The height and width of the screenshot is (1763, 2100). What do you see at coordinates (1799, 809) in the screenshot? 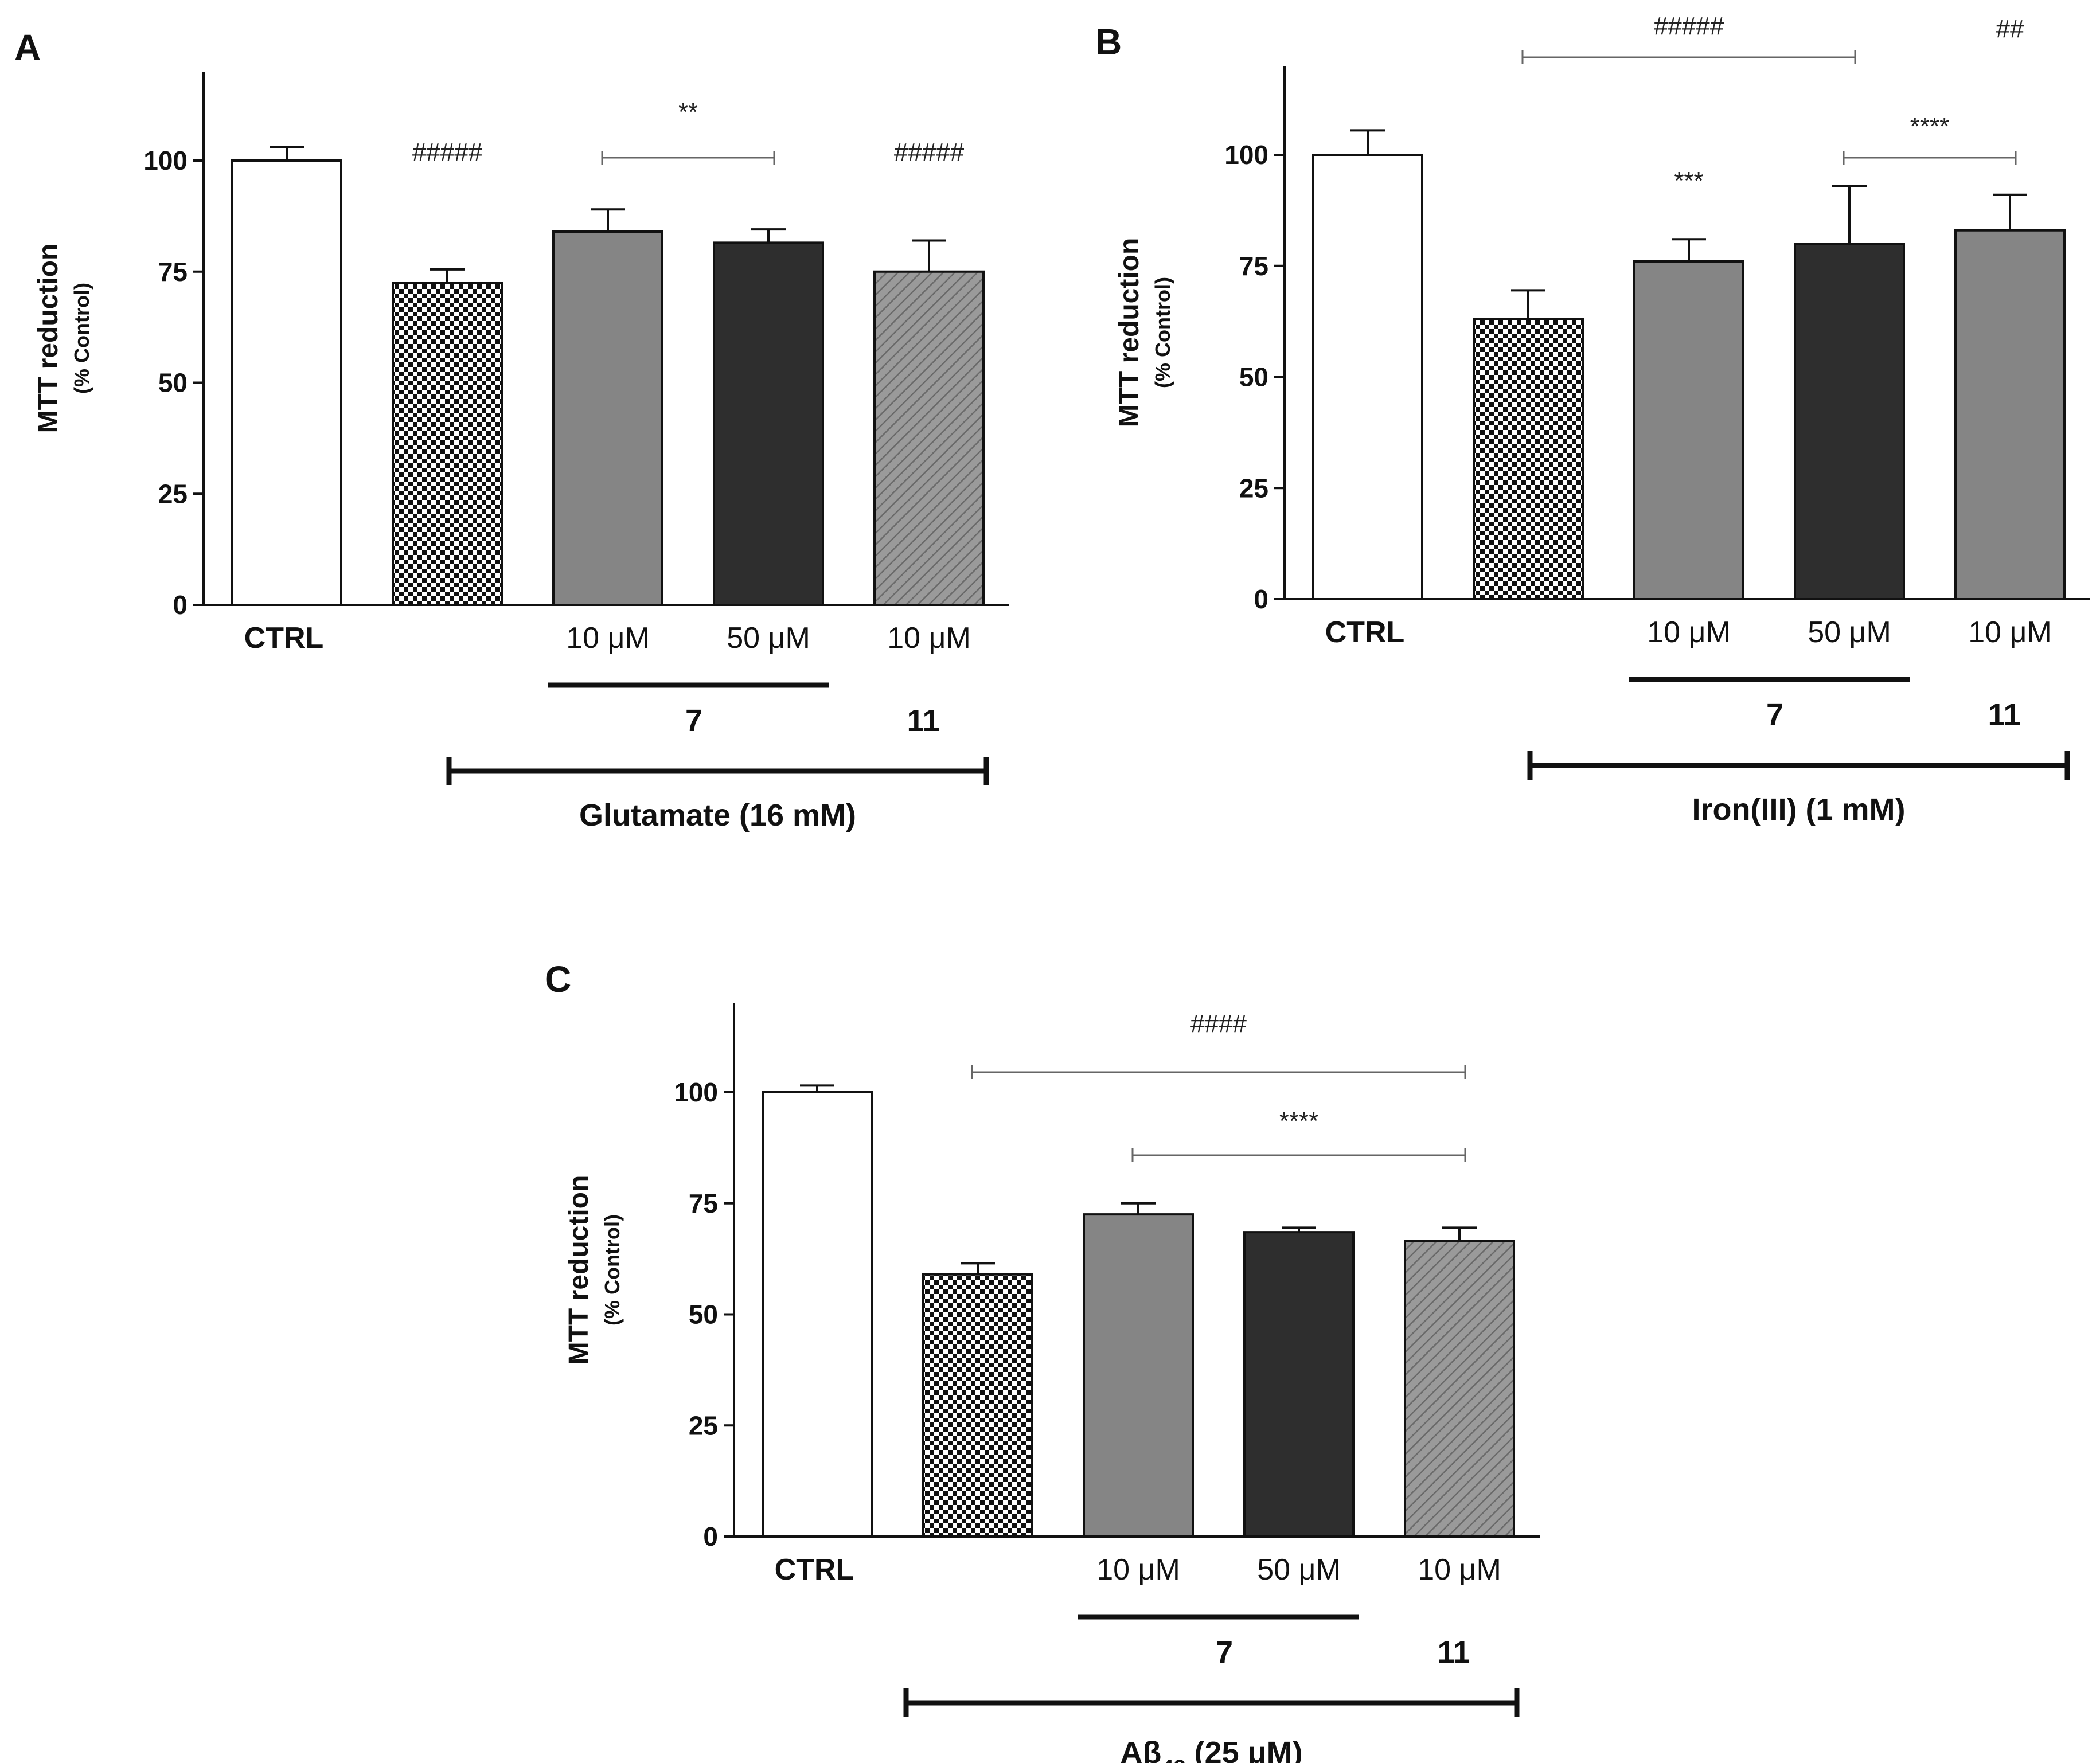
I see `treatment-label: Iron(III) (1 mM)` at bounding box center [1799, 809].